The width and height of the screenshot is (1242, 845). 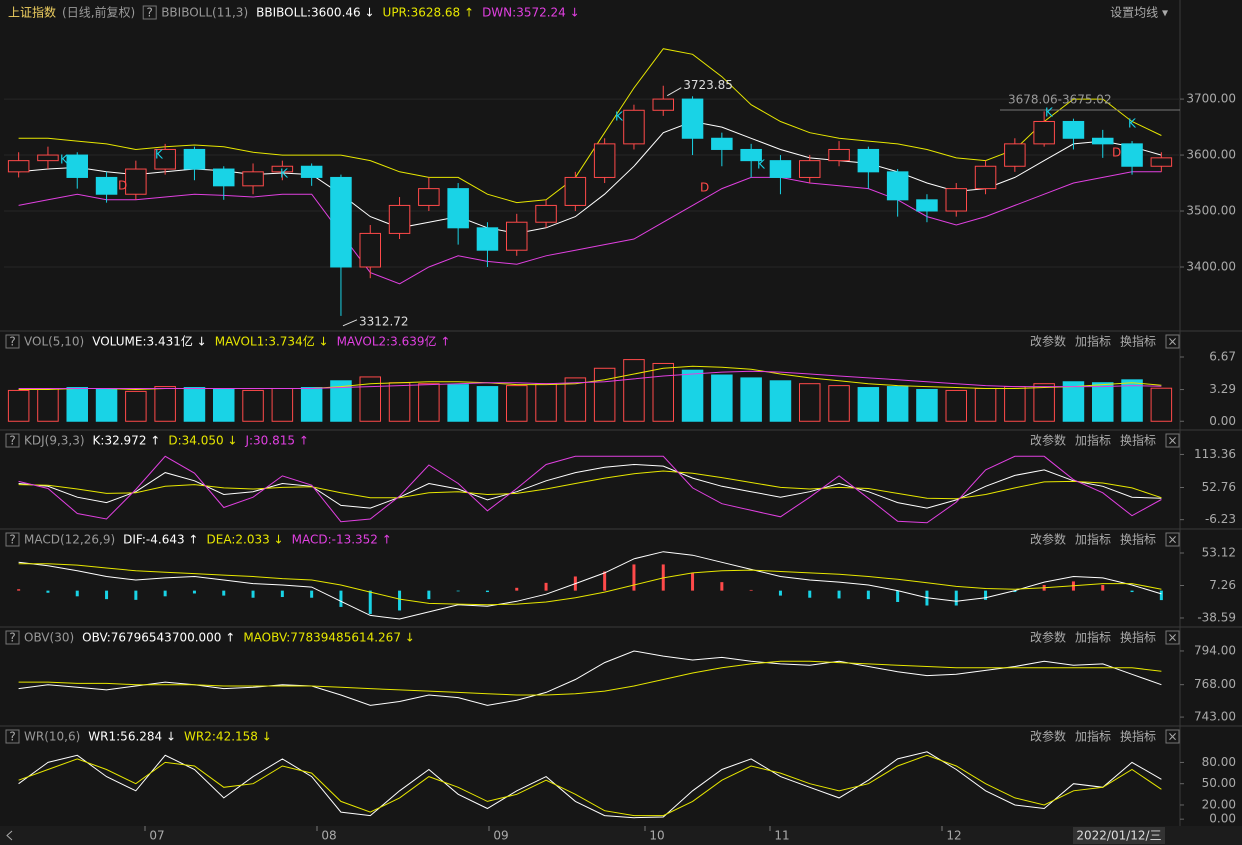 I want to click on y-tick-label: 3.29, so click(x=1222, y=389).